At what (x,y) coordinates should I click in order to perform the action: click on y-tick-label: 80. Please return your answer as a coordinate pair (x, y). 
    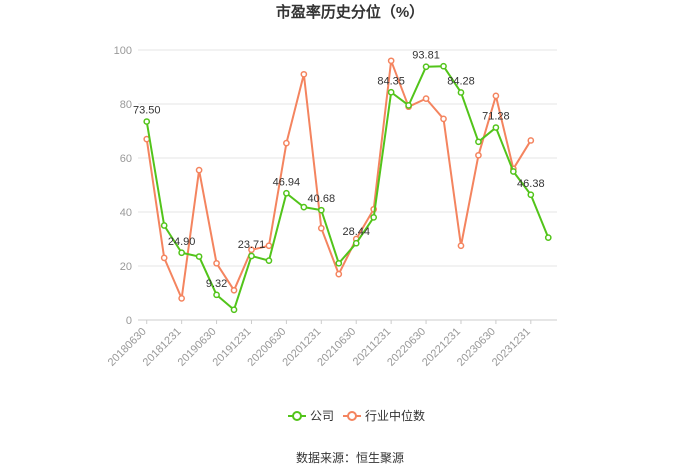
    Looking at the image, I should click on (126, 105).